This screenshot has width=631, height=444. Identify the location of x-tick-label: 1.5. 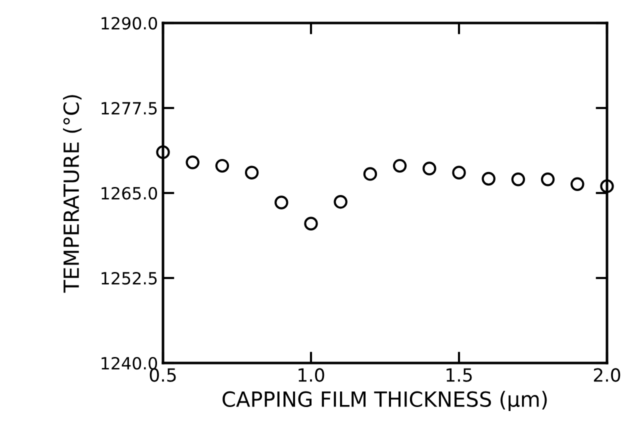
(459, 375).